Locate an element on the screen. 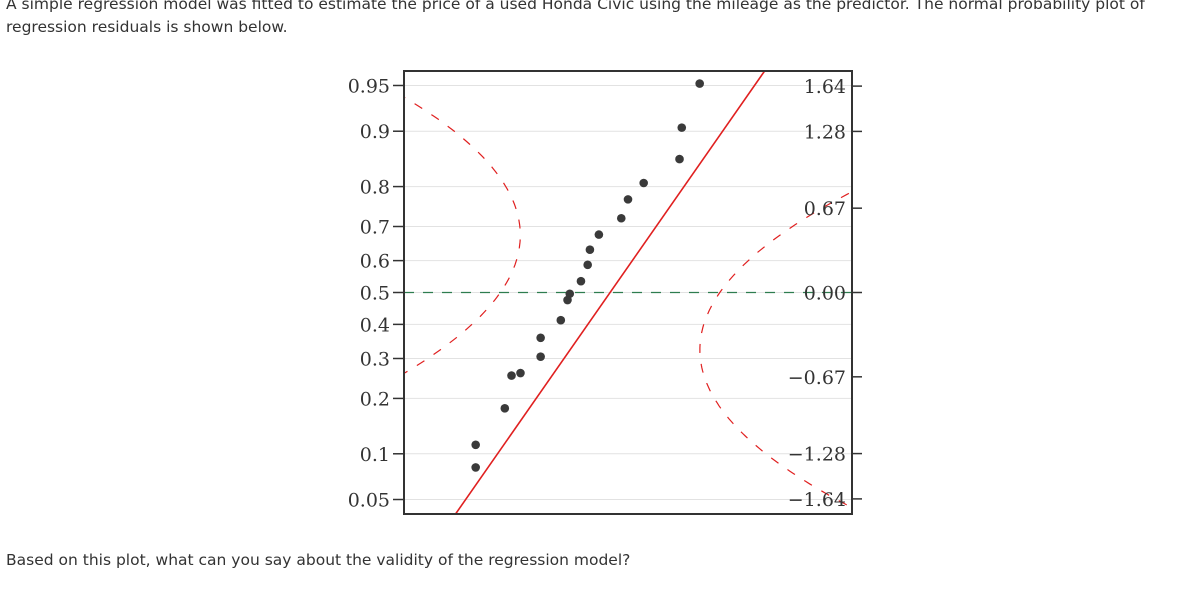 This screenshot has width=1183, height=605. left-tick-label: 0.2 is located at coordinates (375, 399).